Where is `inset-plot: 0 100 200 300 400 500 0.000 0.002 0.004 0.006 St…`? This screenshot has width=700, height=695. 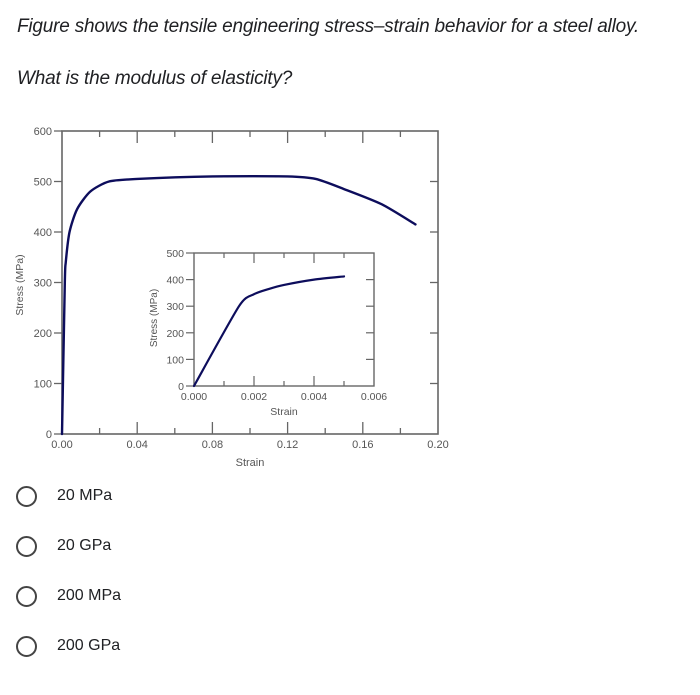
inset-plot: 0 100 200 300 400 500 0.000 0.002 0.004 0.006 St… is located at coordinates (268, 333).